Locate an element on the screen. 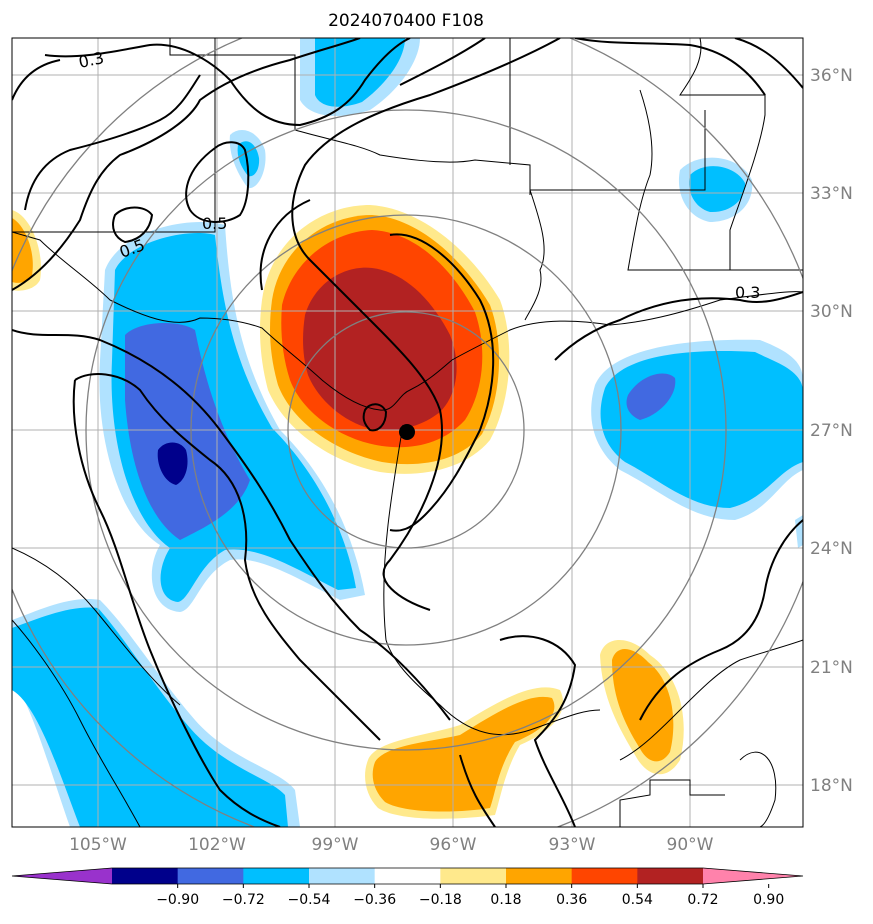 The height and width of the screenshot is (924, 873). contour-label-4: 0.3 is located at coordinates (747, 292).